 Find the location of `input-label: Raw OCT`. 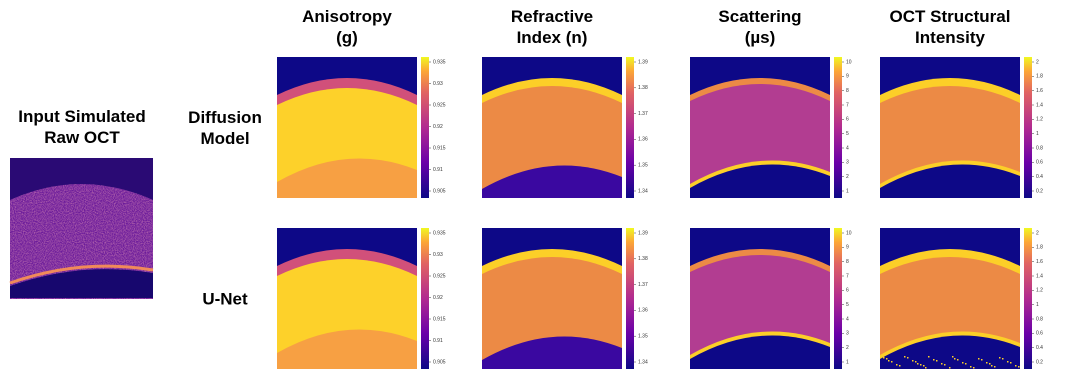

input-label: Raw OCT is located at coordinates (82, 137).